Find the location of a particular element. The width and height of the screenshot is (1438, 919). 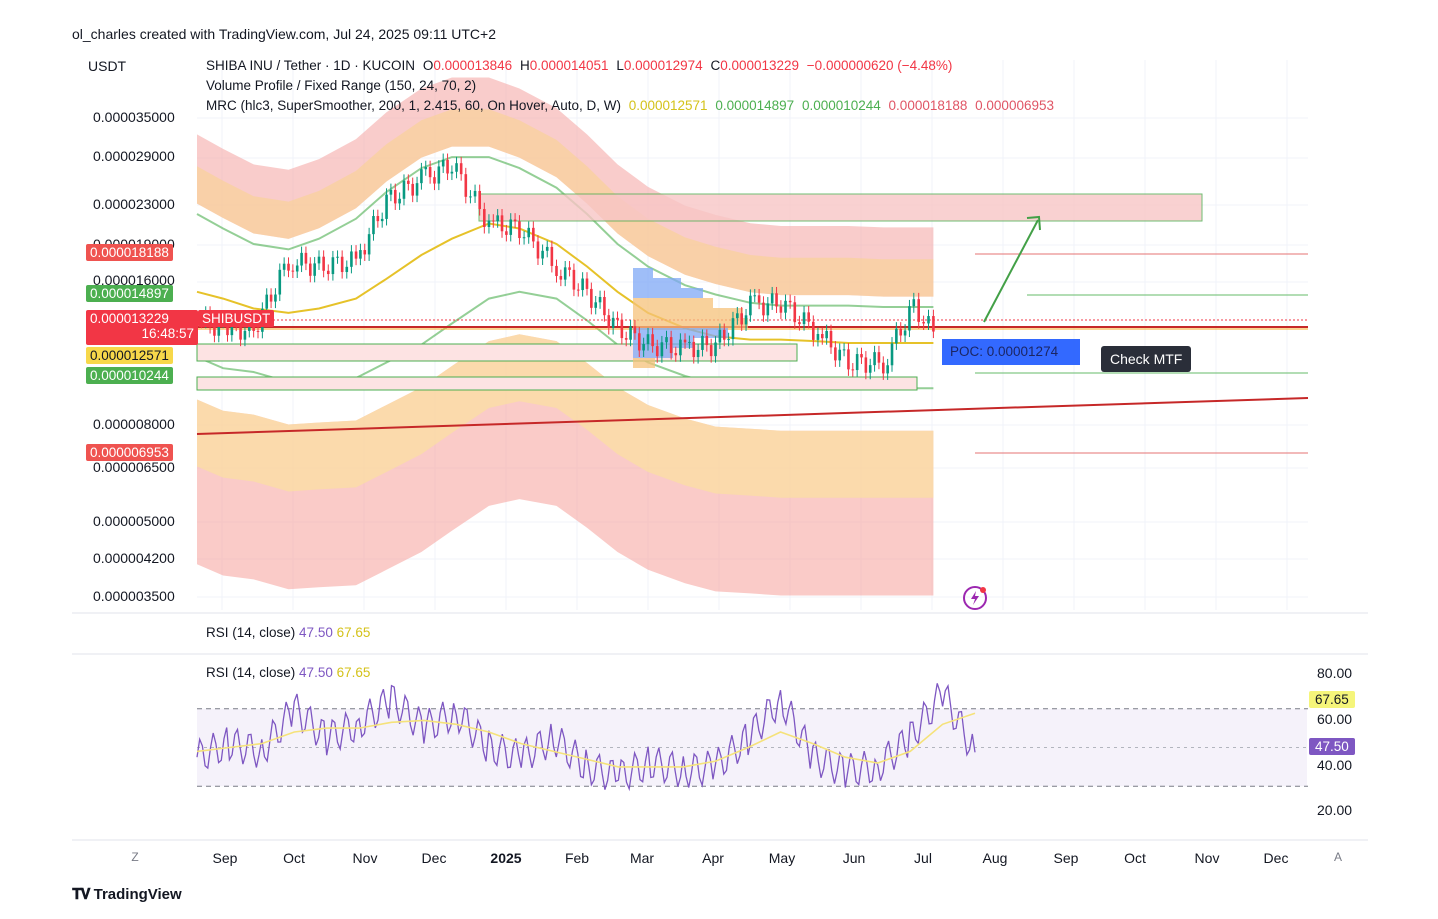

x-tick-label: 2025 is located at coordinates (506, 858).